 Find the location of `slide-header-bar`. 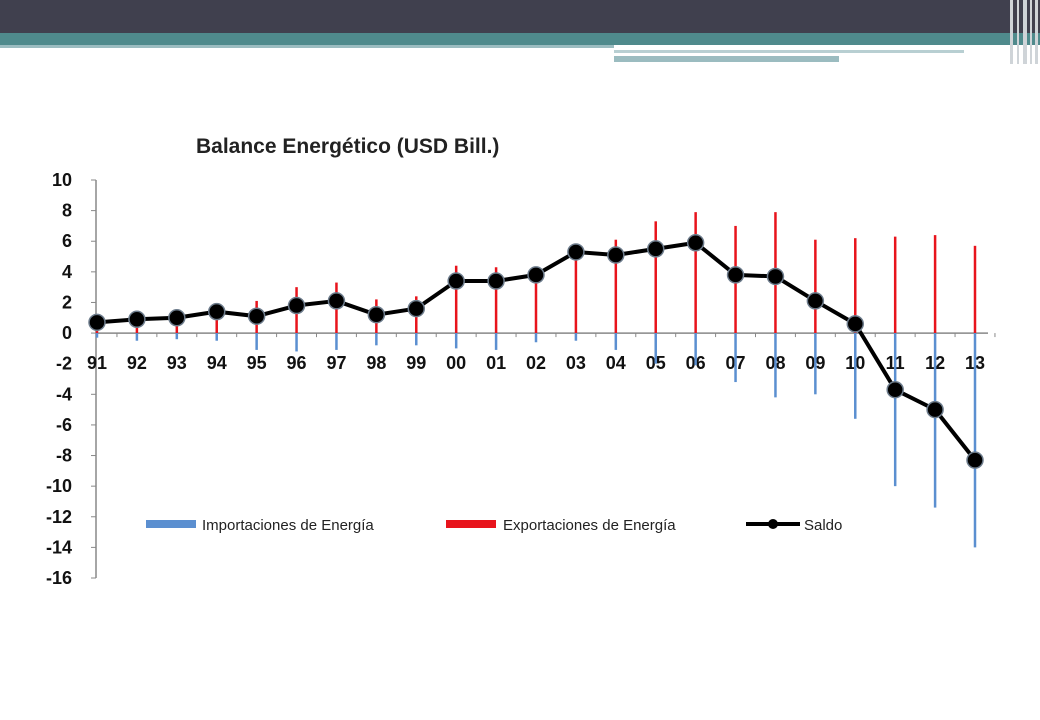

slide-header-bar is located at coordinates (520, 16).